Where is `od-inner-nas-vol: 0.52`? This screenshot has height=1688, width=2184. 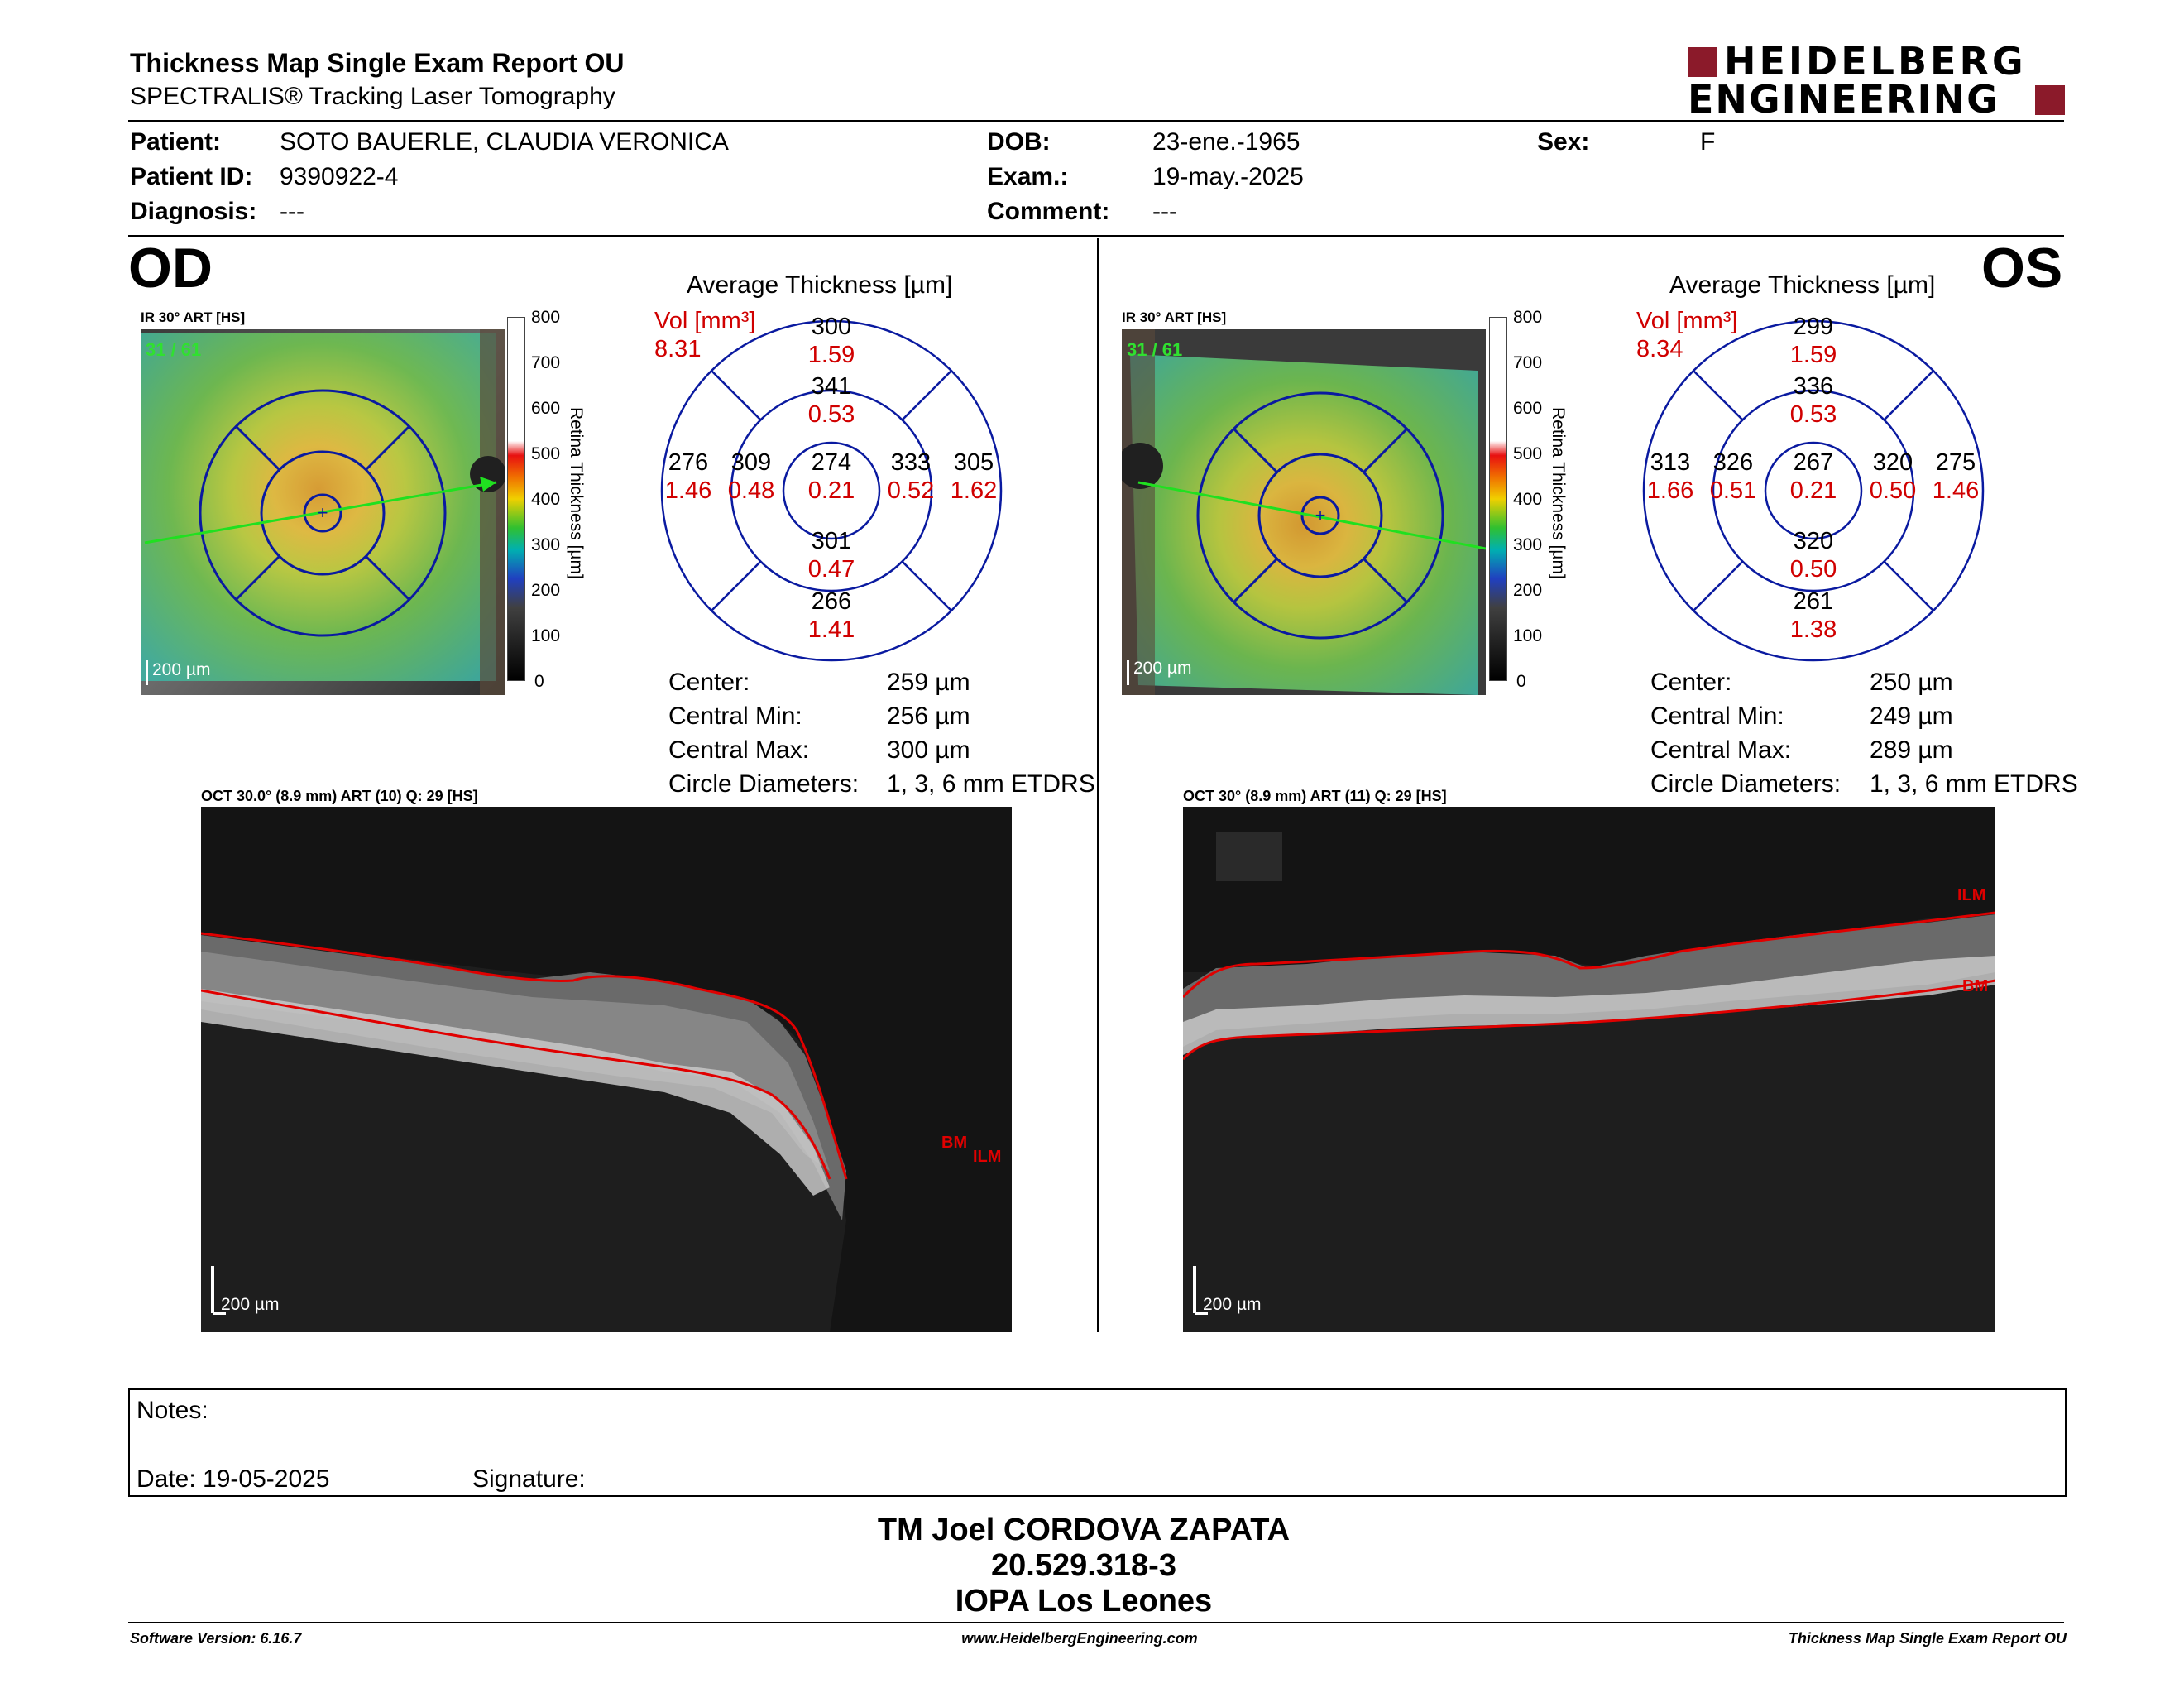 od-inner-nas-vol: 0.52 is located at coordinates (911, 490).